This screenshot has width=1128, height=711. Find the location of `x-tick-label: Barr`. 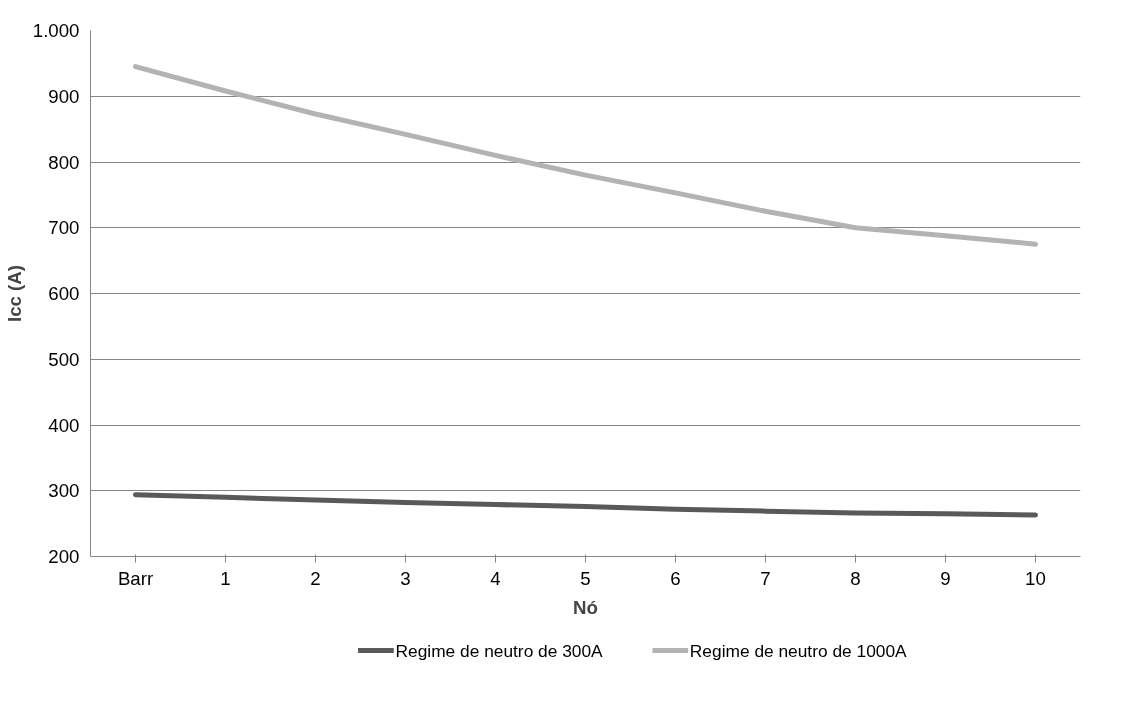

x-tick-label: Barr is located at coordinates (135, 578).